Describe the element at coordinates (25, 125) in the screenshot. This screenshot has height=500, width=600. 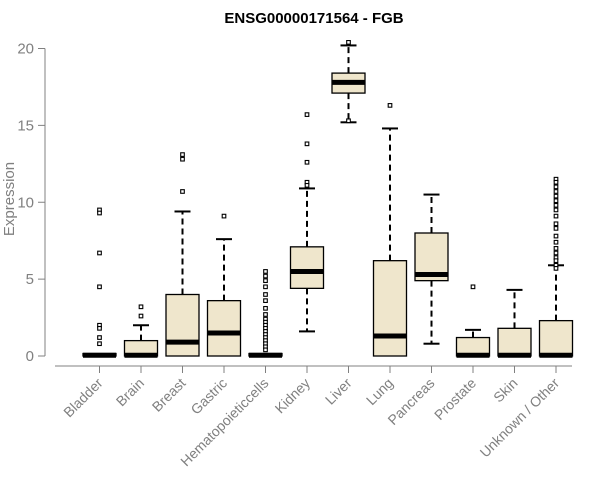
I see `y-tick-label: 15` at that location.